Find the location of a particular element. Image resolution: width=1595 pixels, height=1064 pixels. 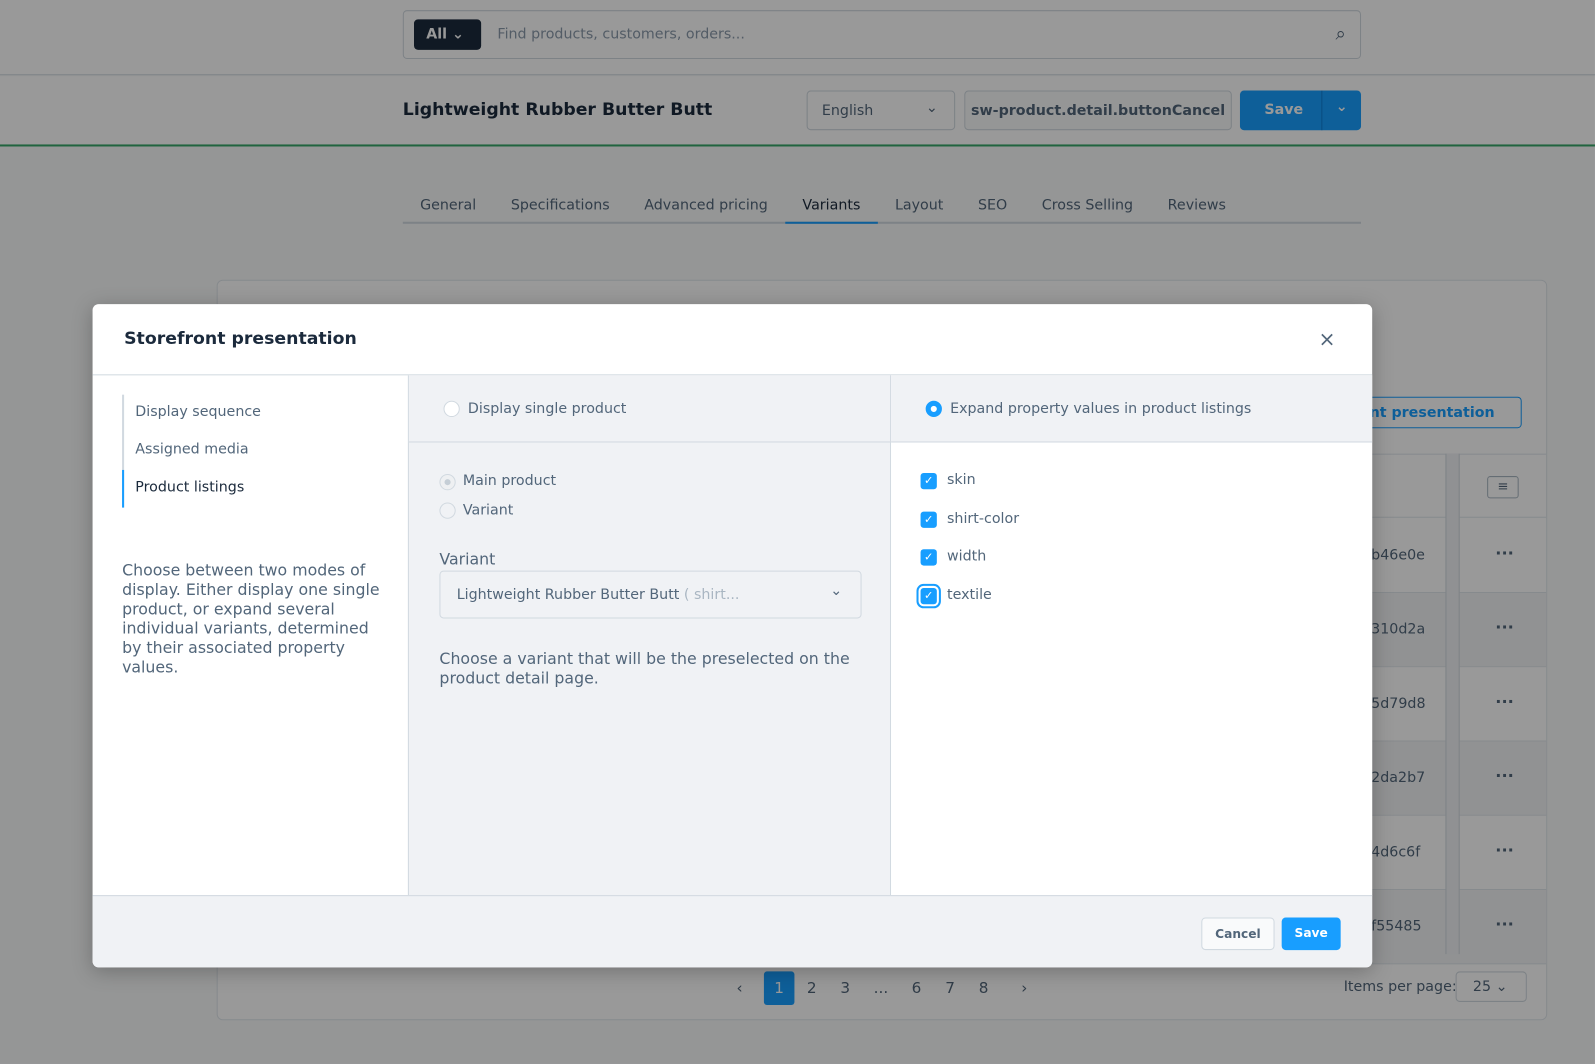

nav-product-listings: Product listings is located at coordinates (191, 488).